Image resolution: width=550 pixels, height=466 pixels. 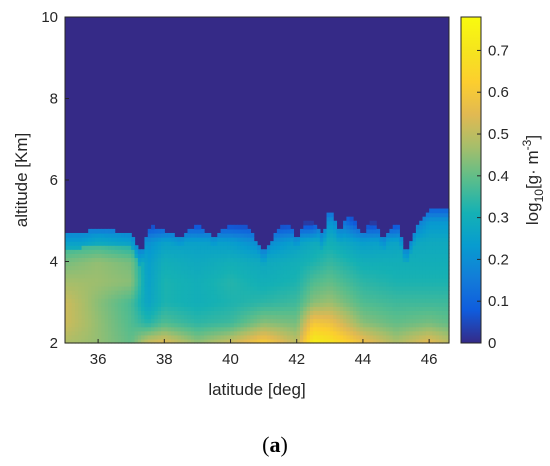 I want to click on colorbar, so click(x=471, y=180).